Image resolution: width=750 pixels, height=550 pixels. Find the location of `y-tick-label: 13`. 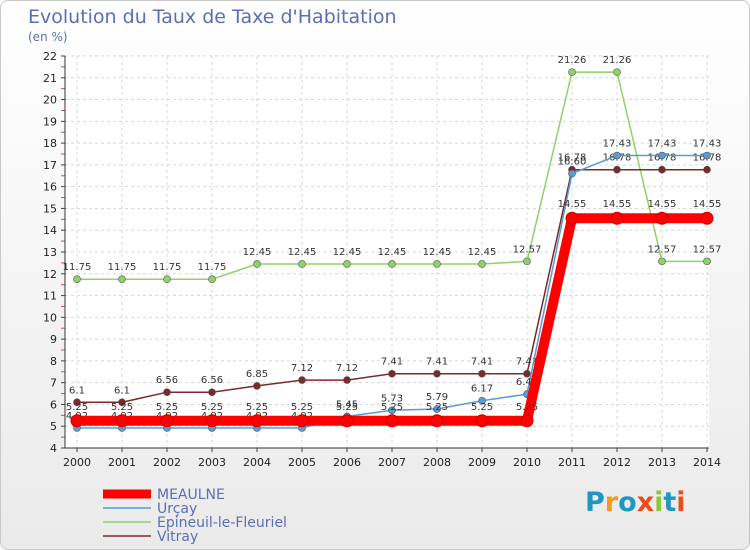

y-tick-label: 13 is located at coordinates (50, 252).